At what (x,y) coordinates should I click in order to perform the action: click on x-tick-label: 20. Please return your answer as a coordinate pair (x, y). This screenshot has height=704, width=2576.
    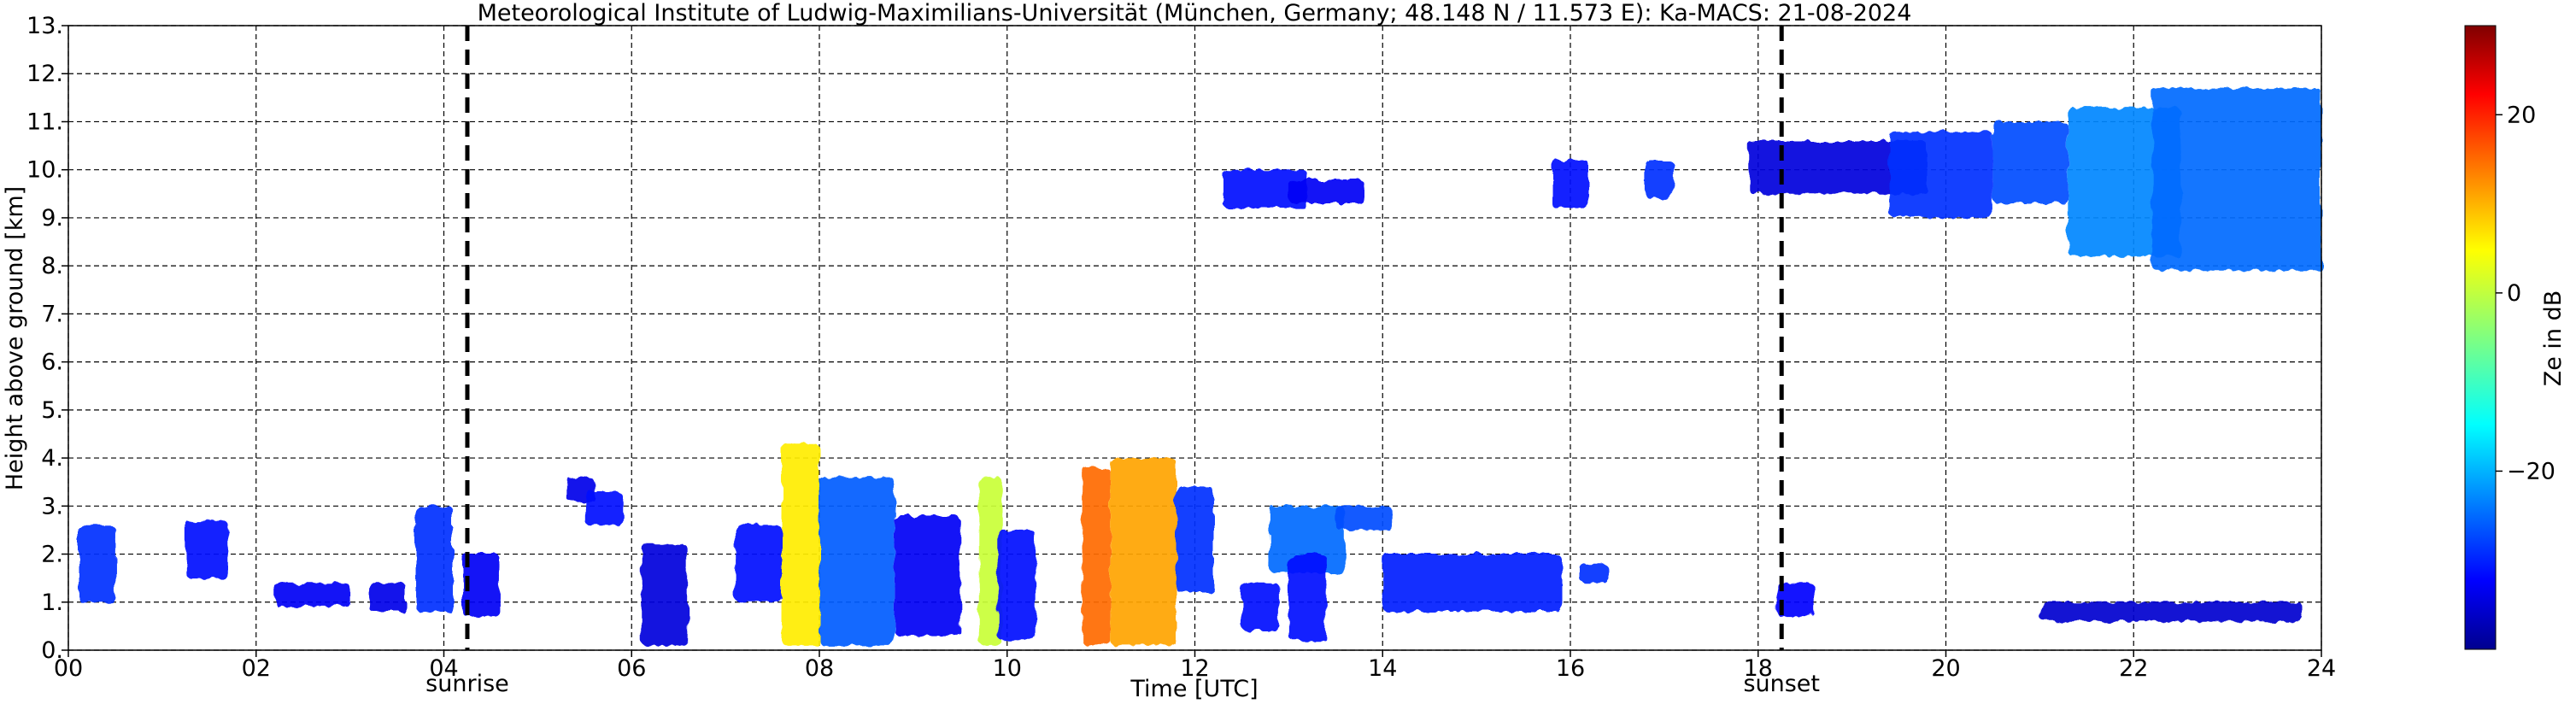
    Looking at the image, I should click on (1945, 668).